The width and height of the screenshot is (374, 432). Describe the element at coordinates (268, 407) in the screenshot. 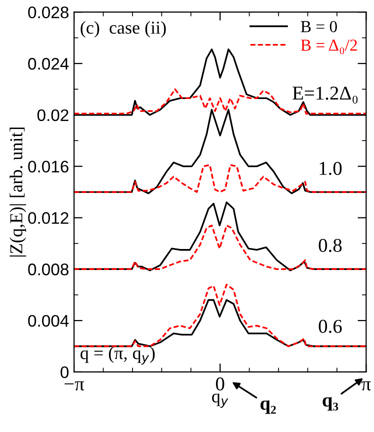

I see `text: q₂` at that location.